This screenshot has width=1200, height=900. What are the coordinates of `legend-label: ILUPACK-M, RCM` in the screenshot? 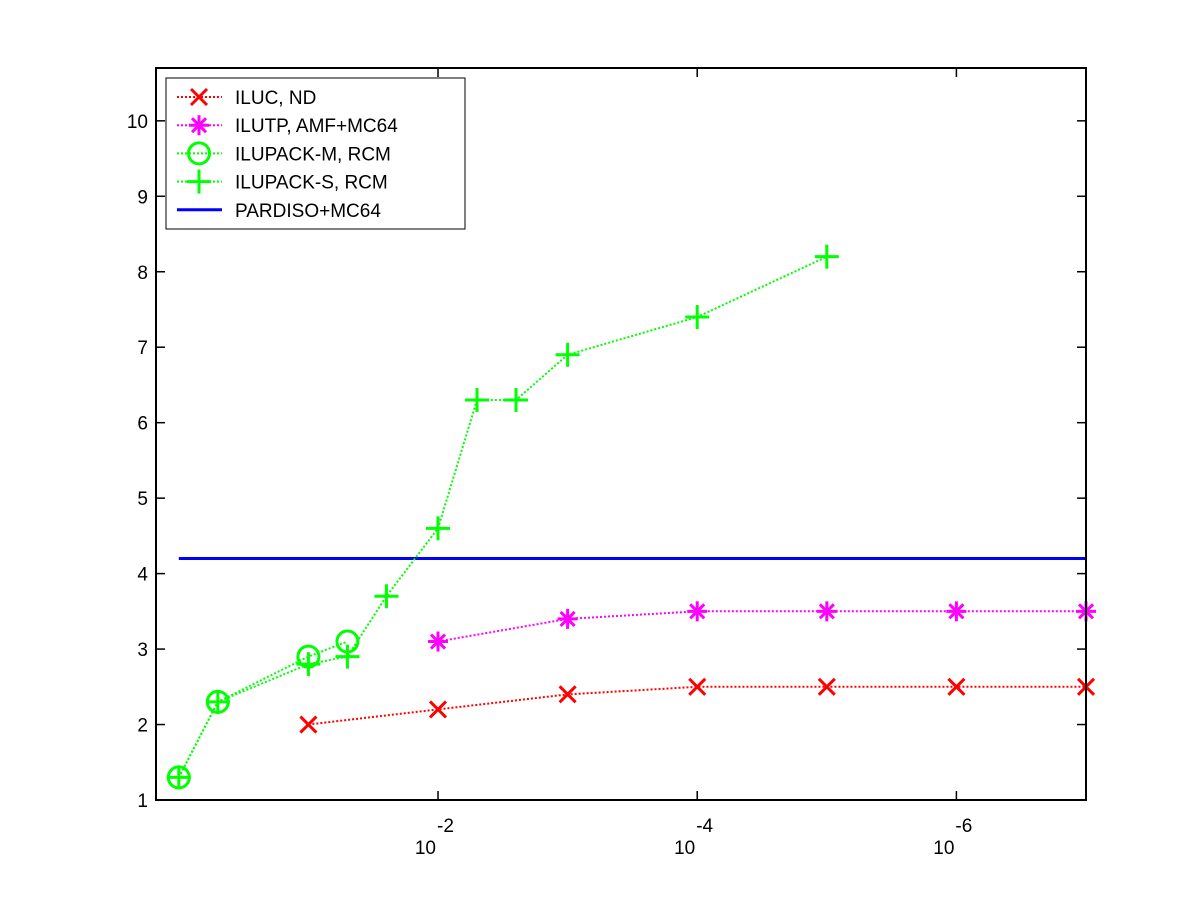 It's located at (313, 154).